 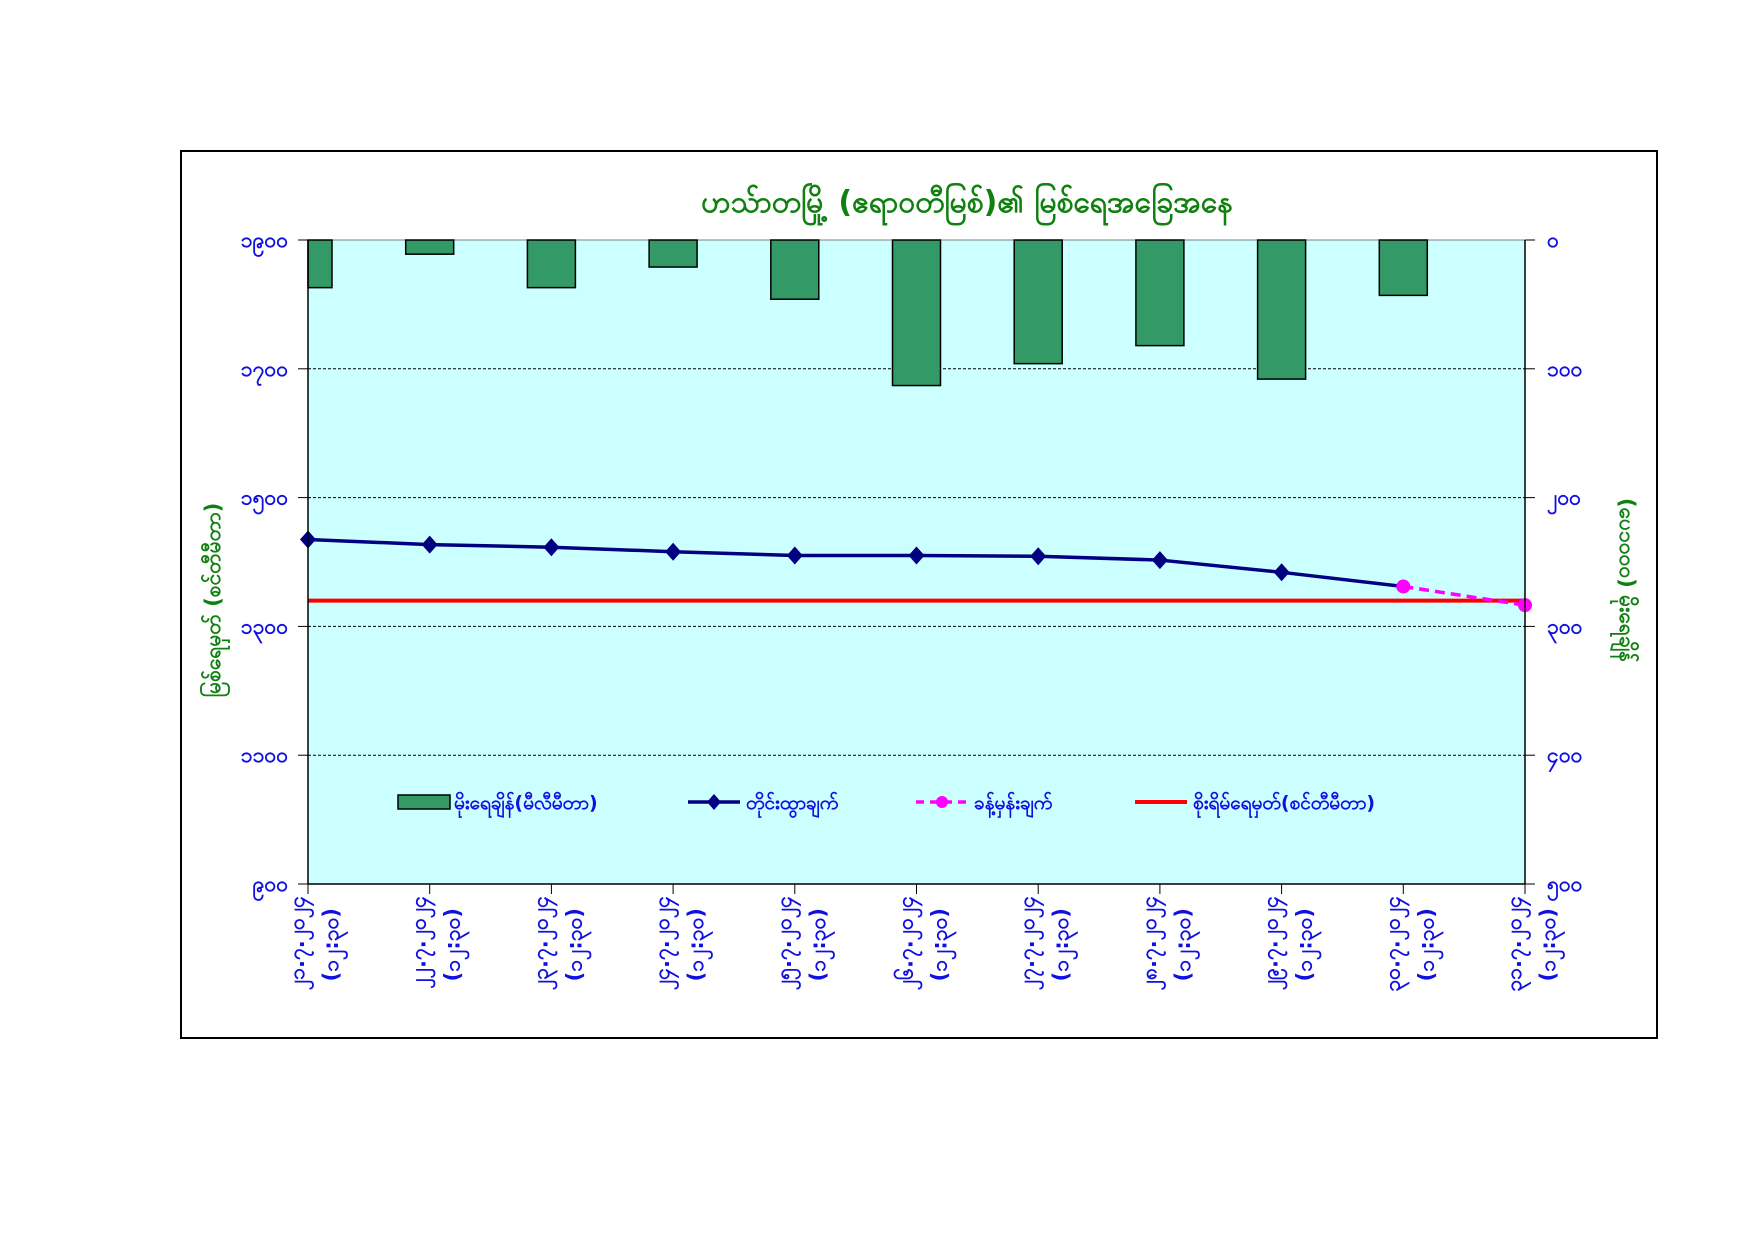 I want to click on legend-observed-marker, so click(x=714, y=802).